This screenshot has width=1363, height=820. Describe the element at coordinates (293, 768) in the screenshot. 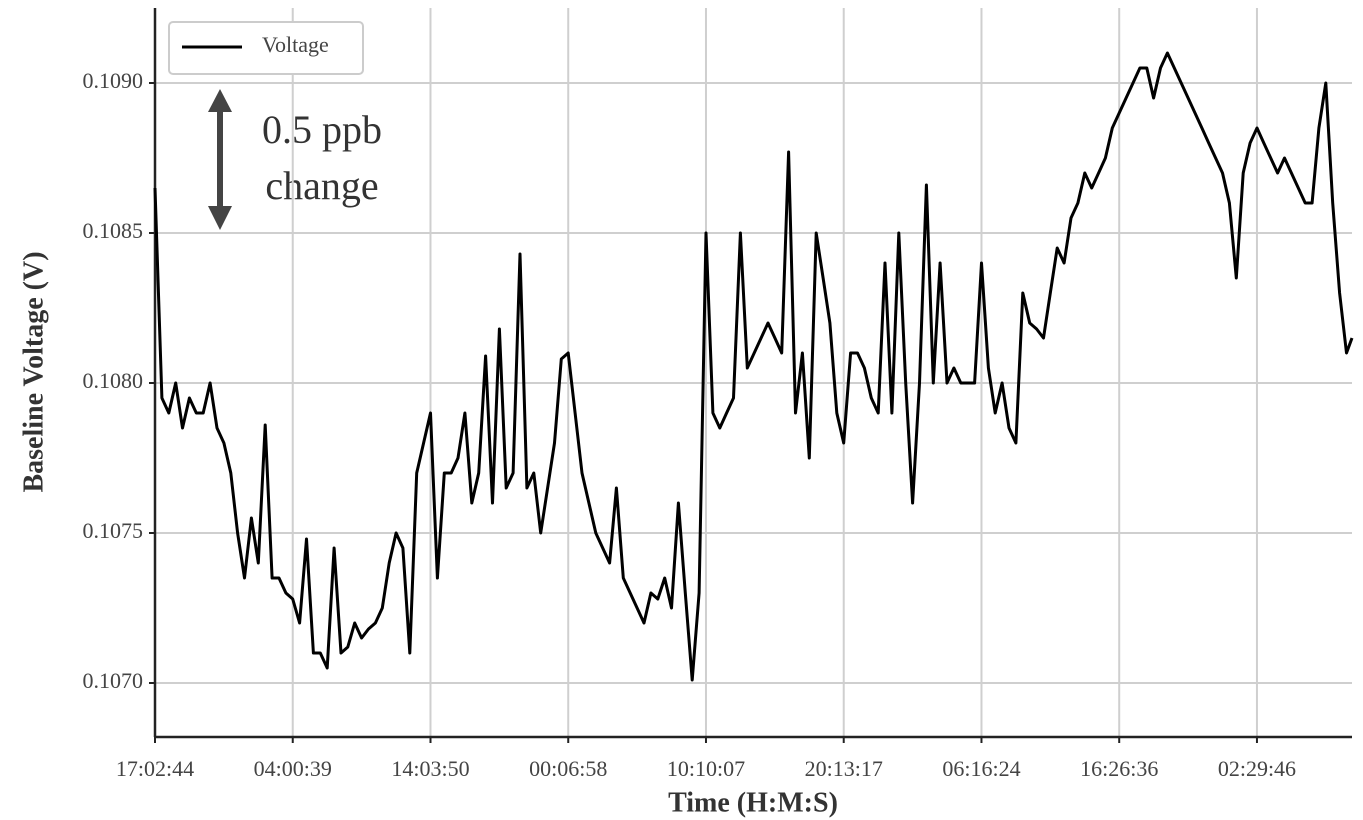

I see `x-tick-label: 04:00:39` at that location.